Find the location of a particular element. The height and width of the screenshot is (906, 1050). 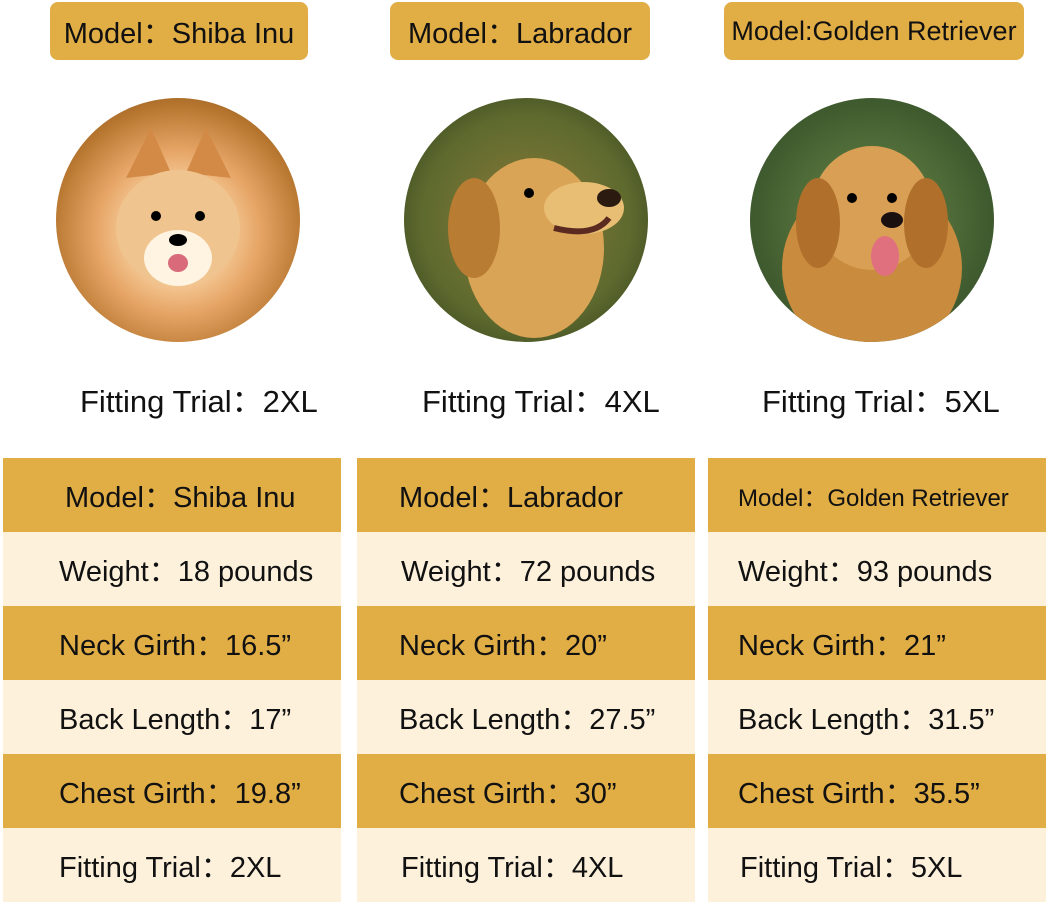

table-row: Back Length：27.5” is located at coordinates (526, 717).